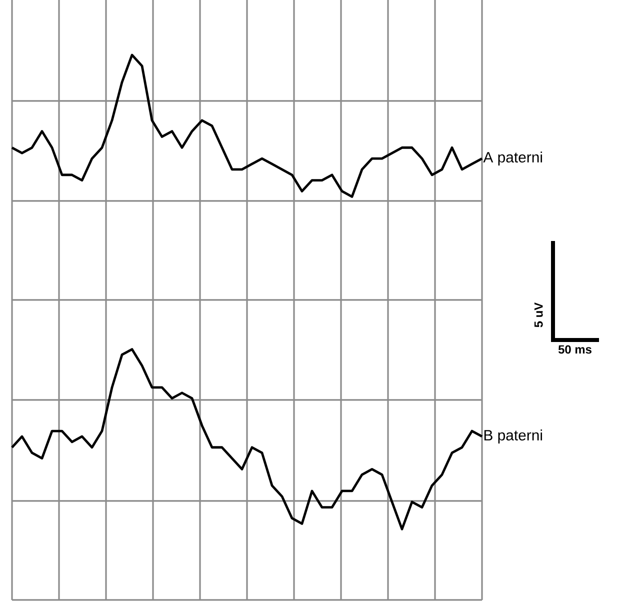 The height and width of the screenshot is (608, 622). I want to click on series-label: B paterni, so click(513, 437).